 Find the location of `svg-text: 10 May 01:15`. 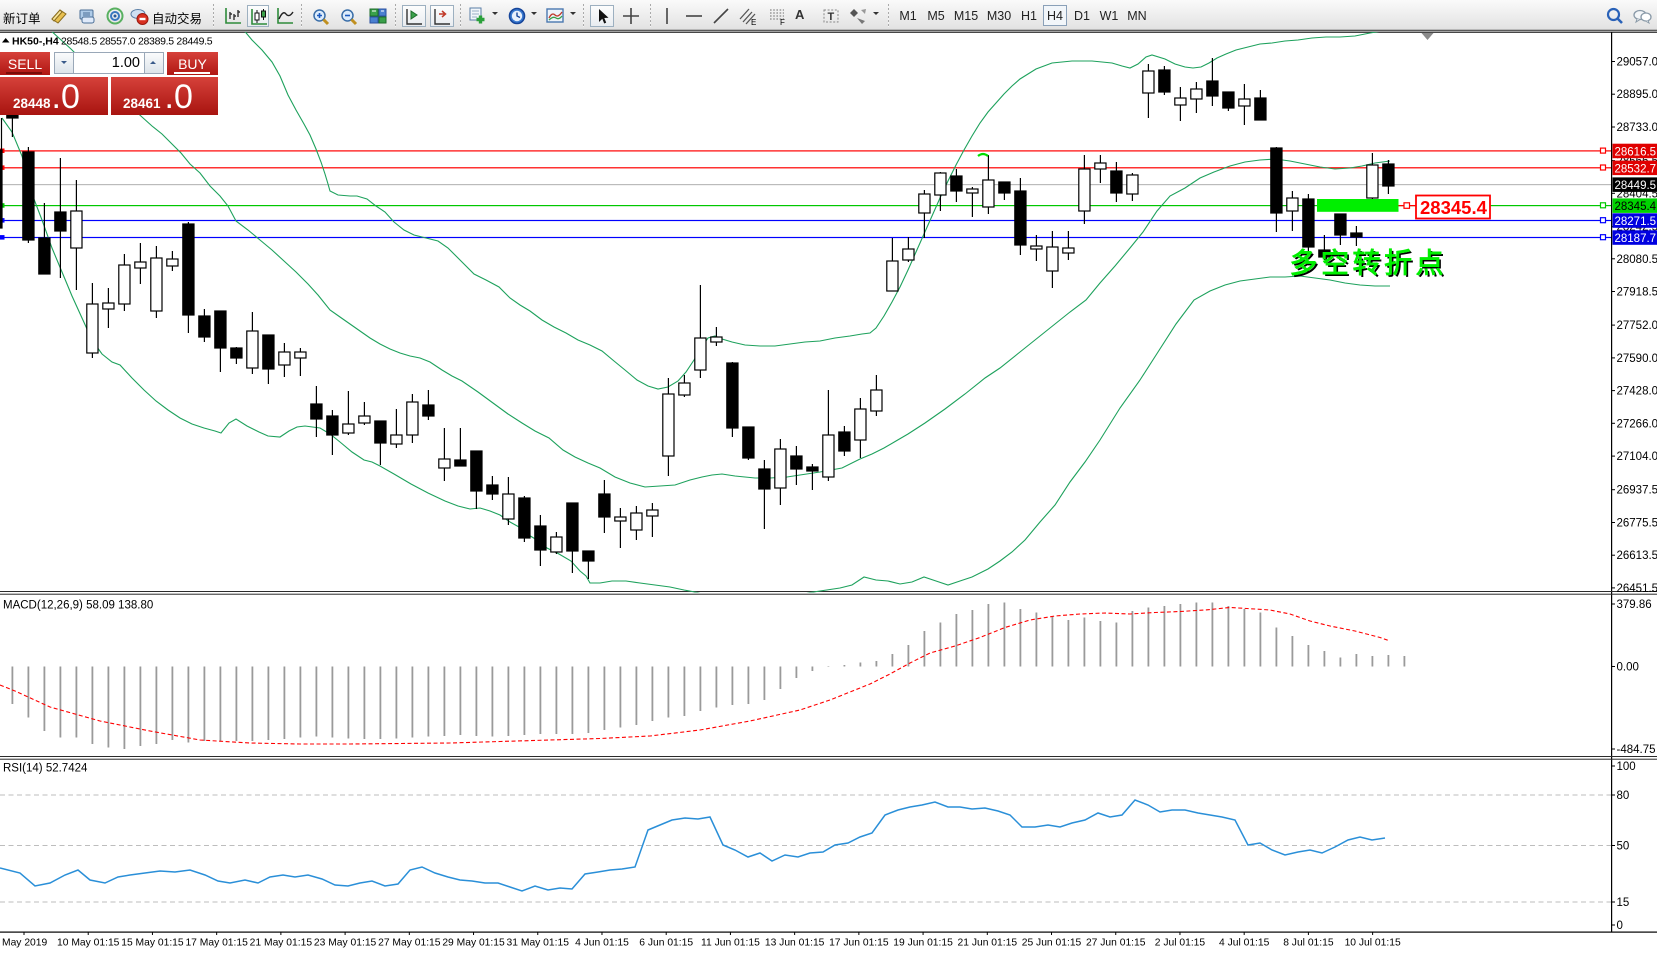

svg-text: 10 May 01:15 is located at coordinates (88, 943).